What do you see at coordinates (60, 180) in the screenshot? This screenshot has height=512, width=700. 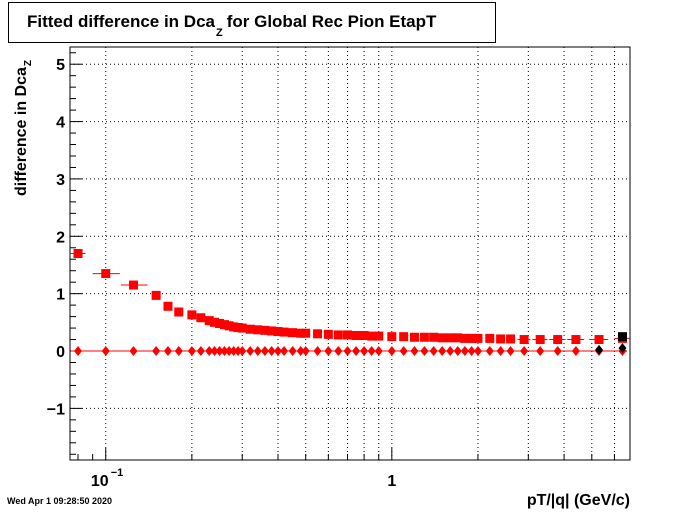 I see `y-tick-label: 3` at bounding box center [60, 180].